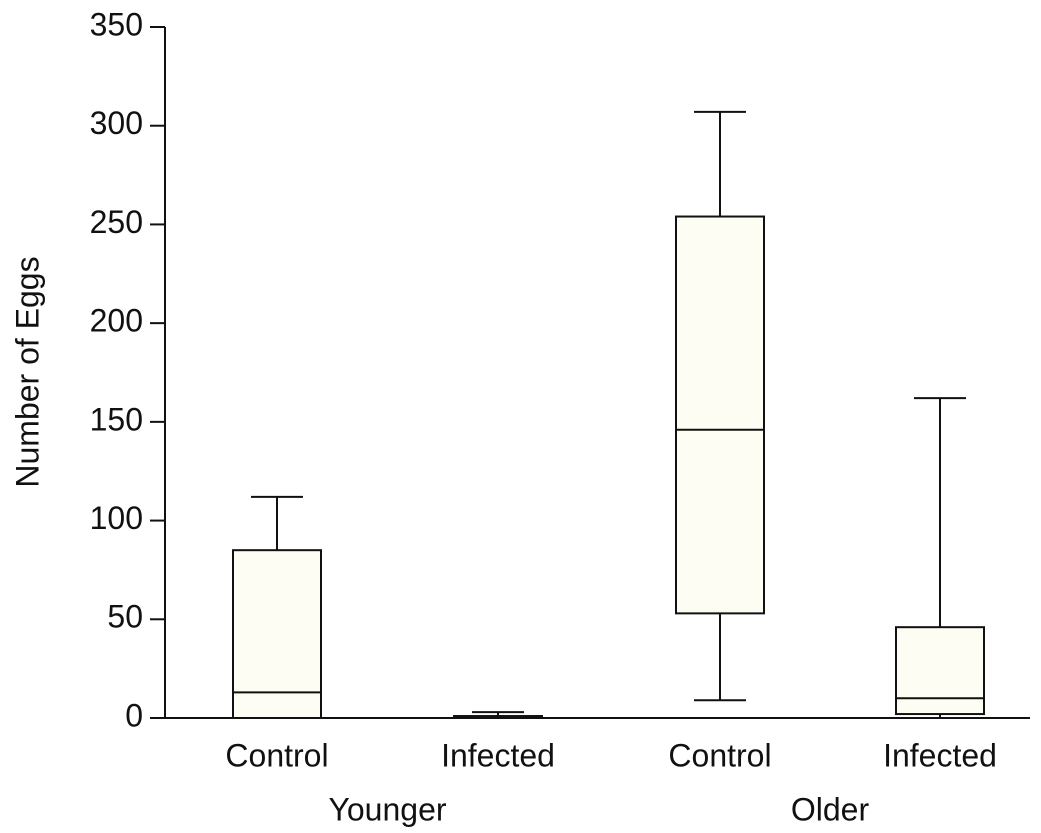 Image resolution: width=1041 pixels, height=833 pixels. I want to click on y-tick-label: 300, so click(116, 123).